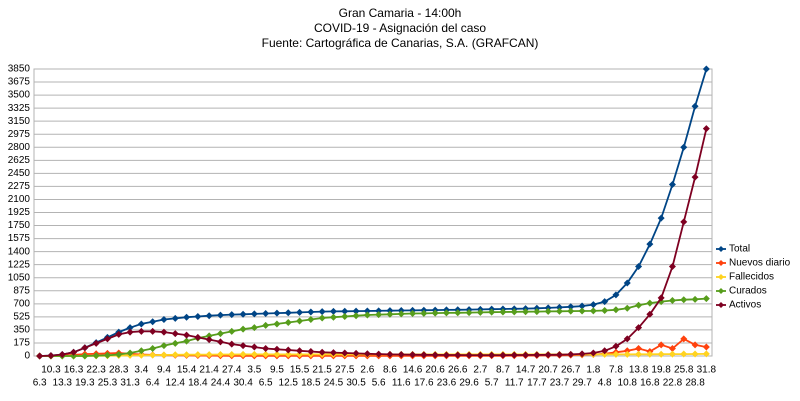  Describe the element at coordinates (19, 95) in the screenshot. I see `y-tick-label: 3500` at that location.